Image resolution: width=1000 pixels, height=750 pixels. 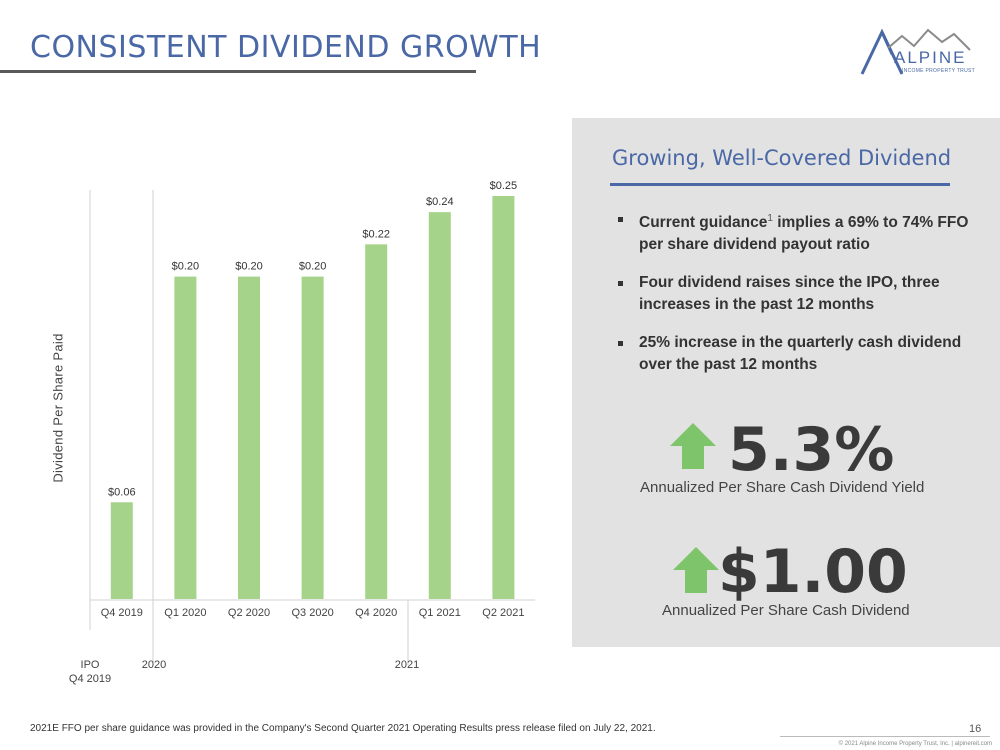 What do you see at coordinates (975, 729) in the screenshot?
I see `page-number: 16` at bounding box center [975, 729].